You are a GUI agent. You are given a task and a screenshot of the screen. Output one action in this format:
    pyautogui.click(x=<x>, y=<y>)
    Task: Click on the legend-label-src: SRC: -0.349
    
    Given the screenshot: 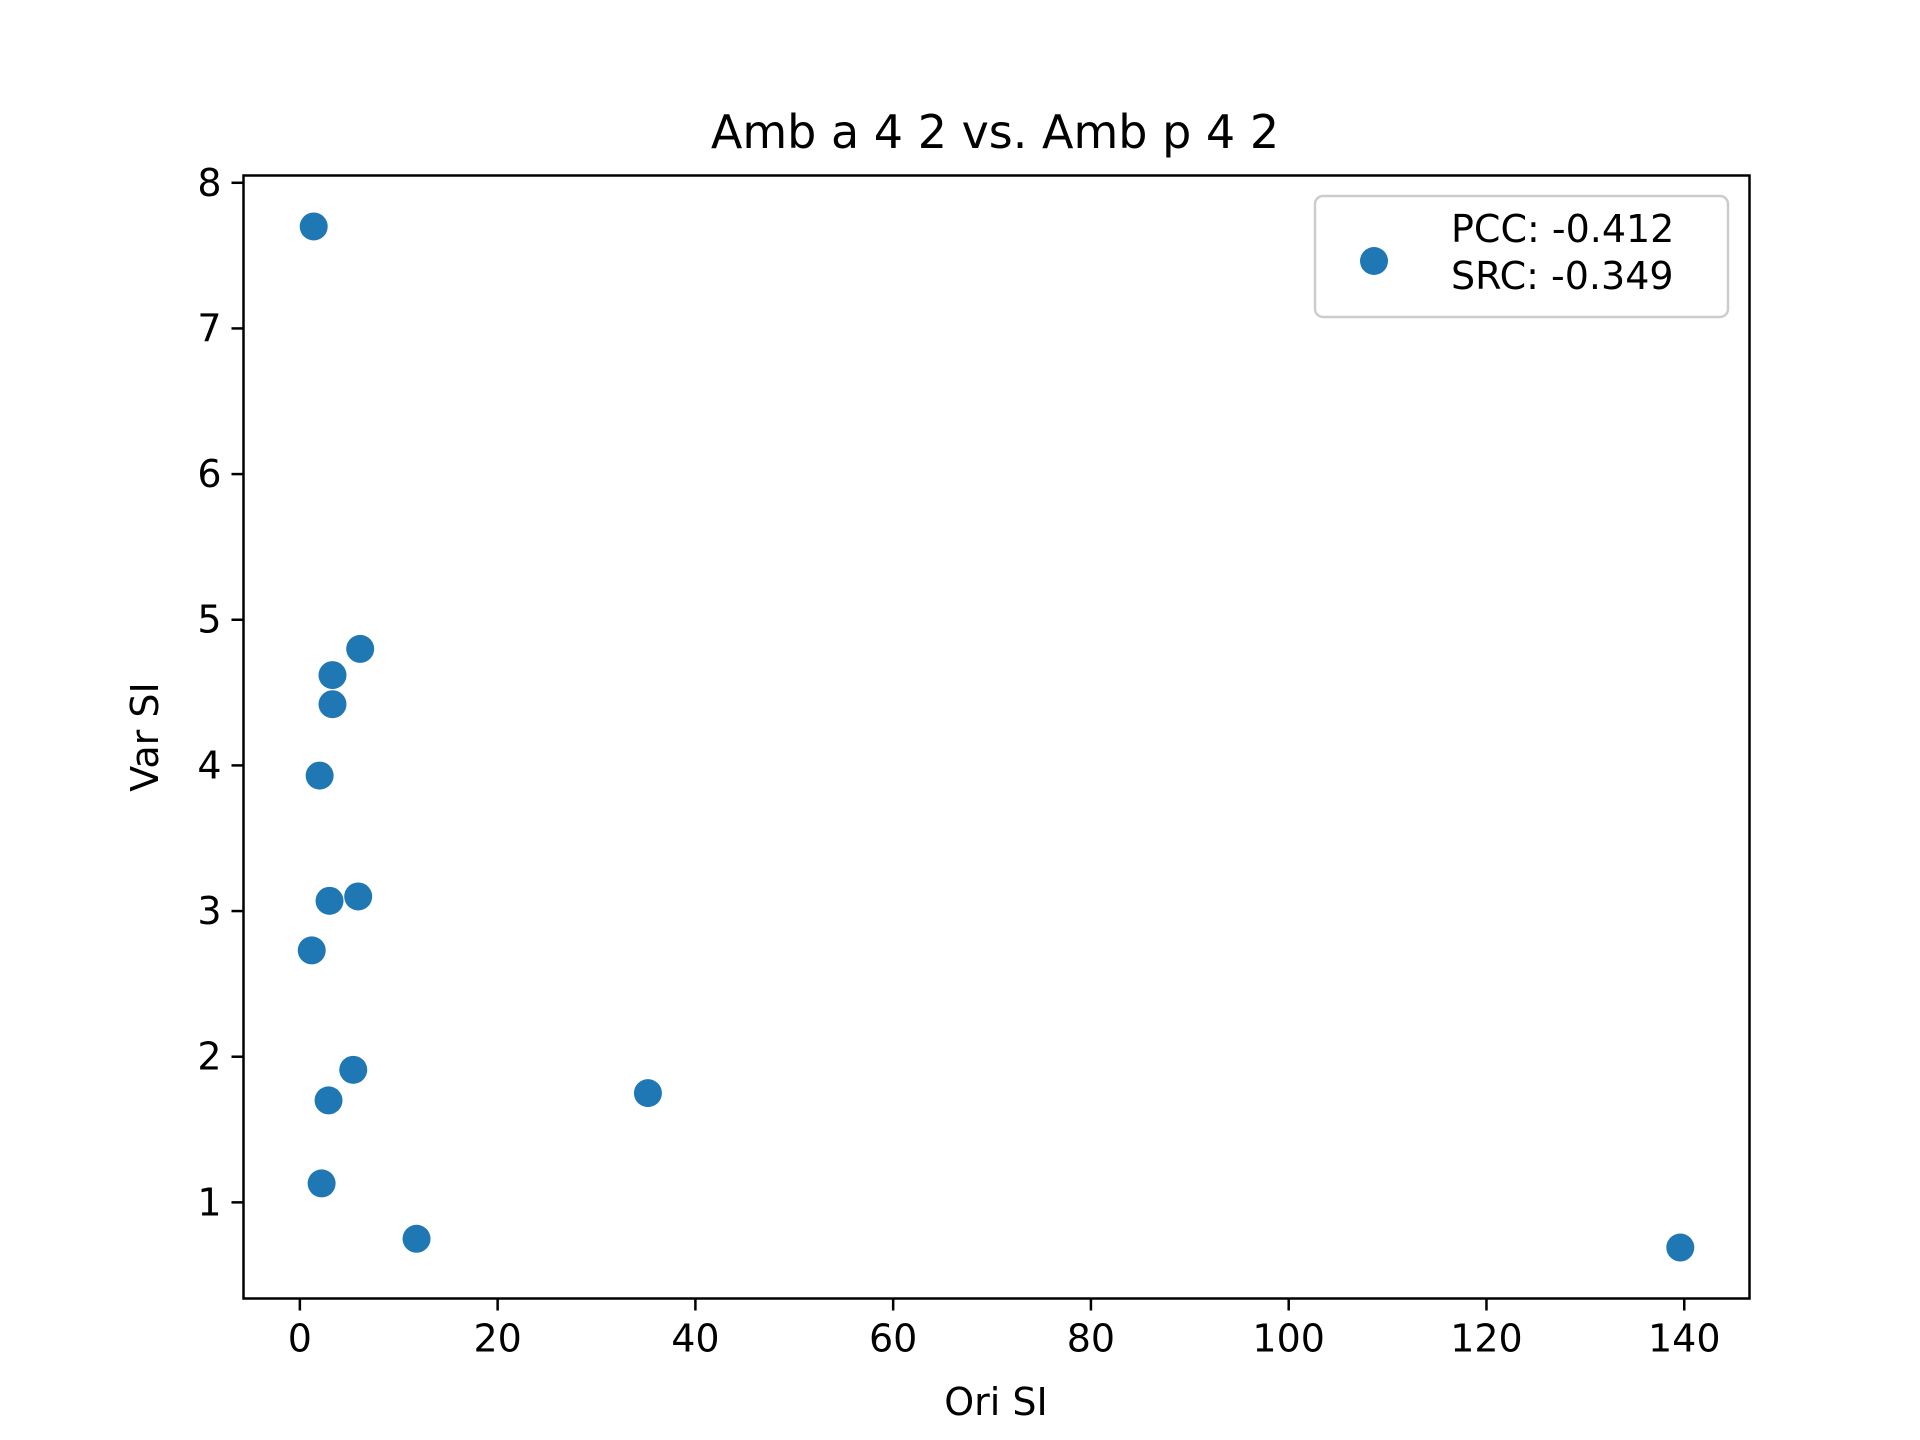 What is the action you would take?
    pyautogui.click(x=1562, y=276)
    